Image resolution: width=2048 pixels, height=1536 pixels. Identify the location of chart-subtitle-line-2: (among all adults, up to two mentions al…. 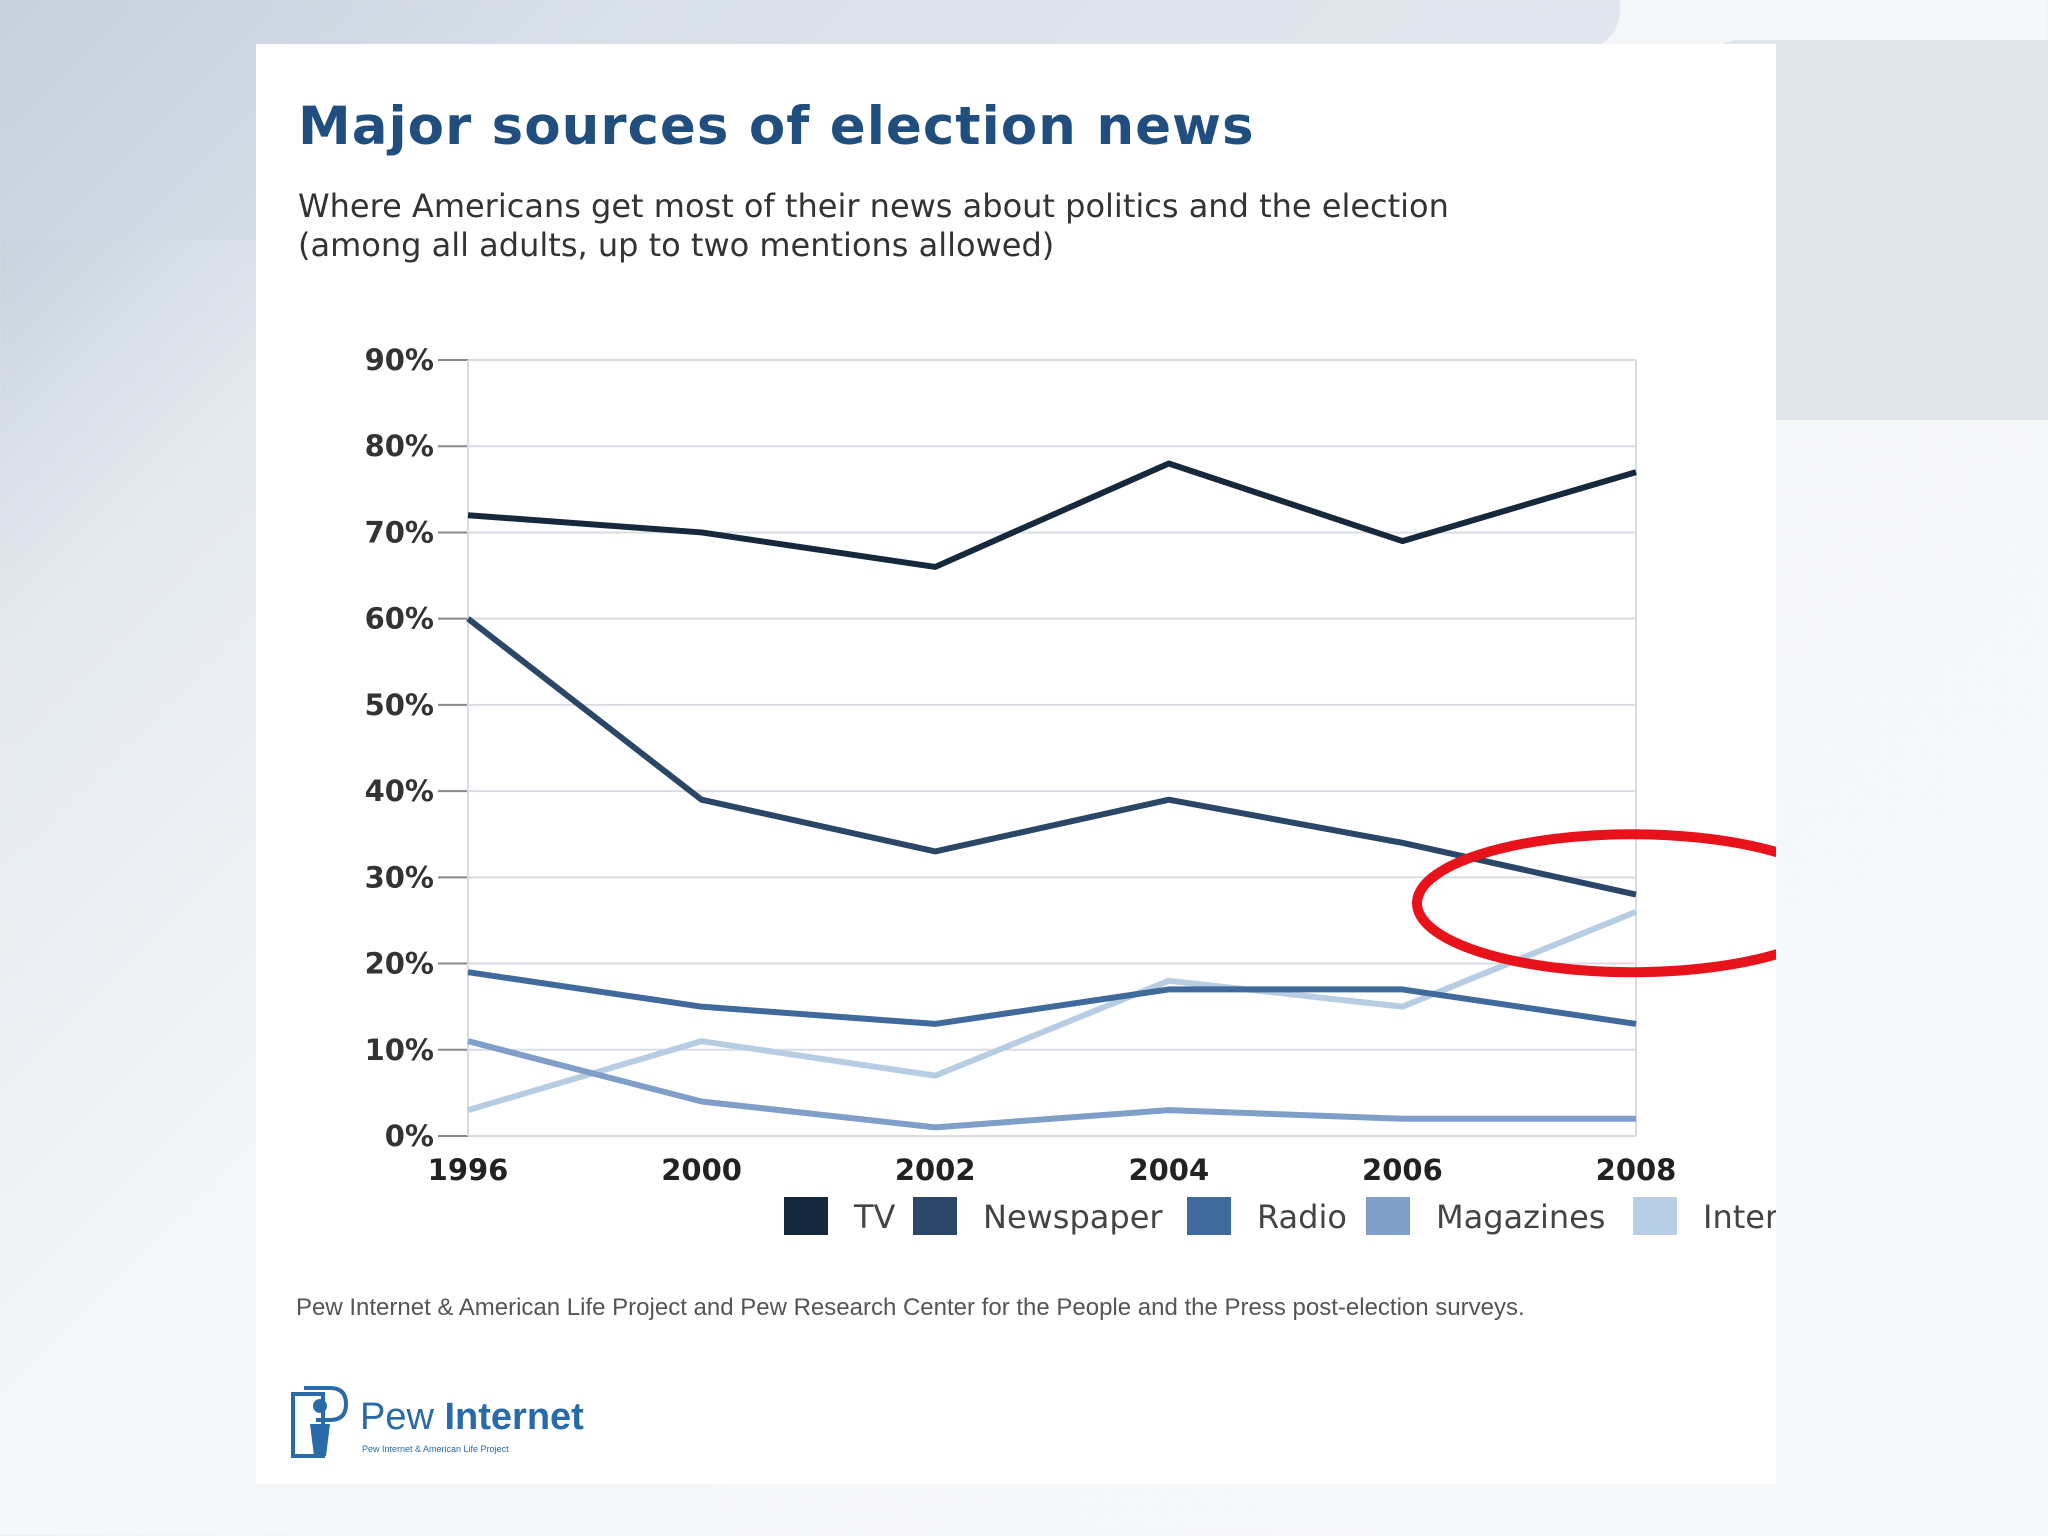
(676, 245).